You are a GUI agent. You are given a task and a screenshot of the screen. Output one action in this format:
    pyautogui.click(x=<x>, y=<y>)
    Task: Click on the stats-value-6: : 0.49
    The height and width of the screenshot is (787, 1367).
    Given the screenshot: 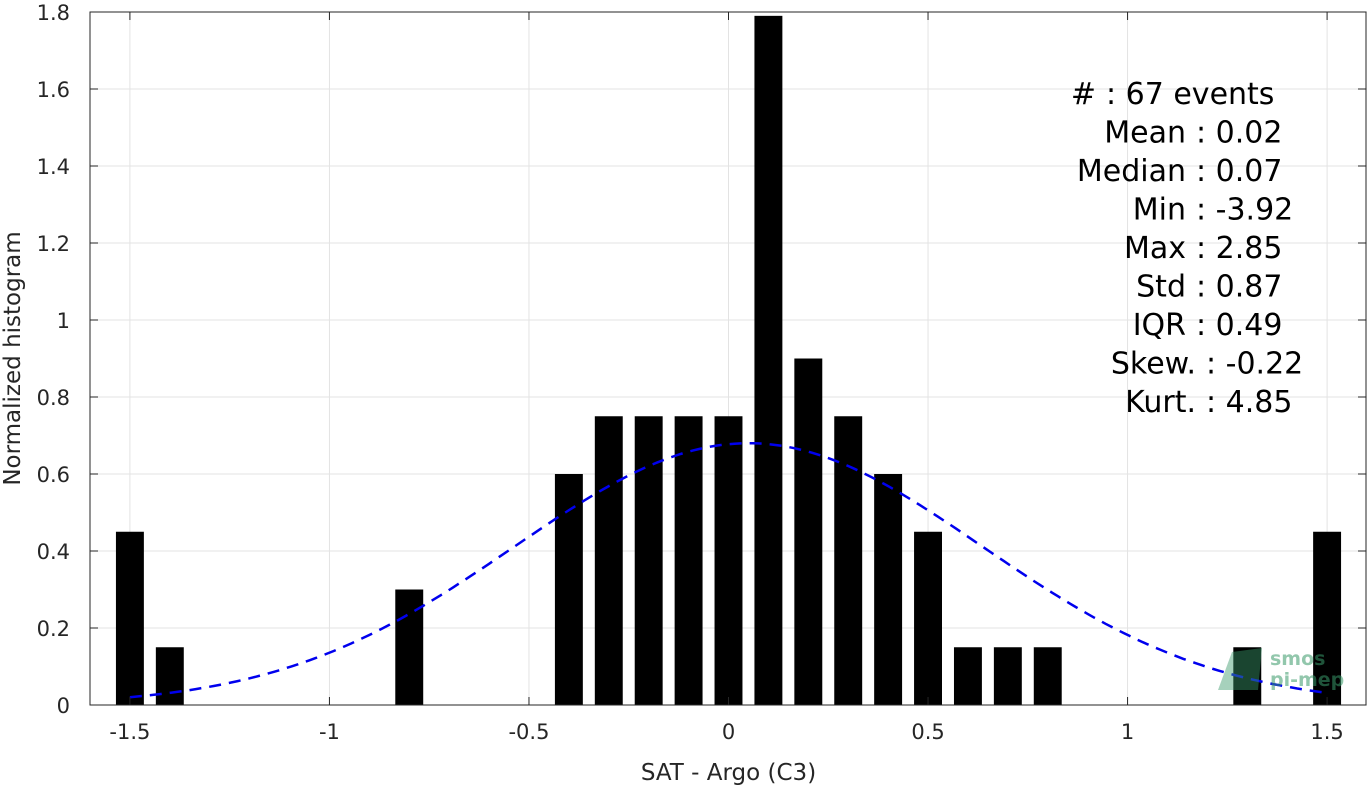 What is the action you would take?
    pyautogui.click(x=1239, y=325)
    